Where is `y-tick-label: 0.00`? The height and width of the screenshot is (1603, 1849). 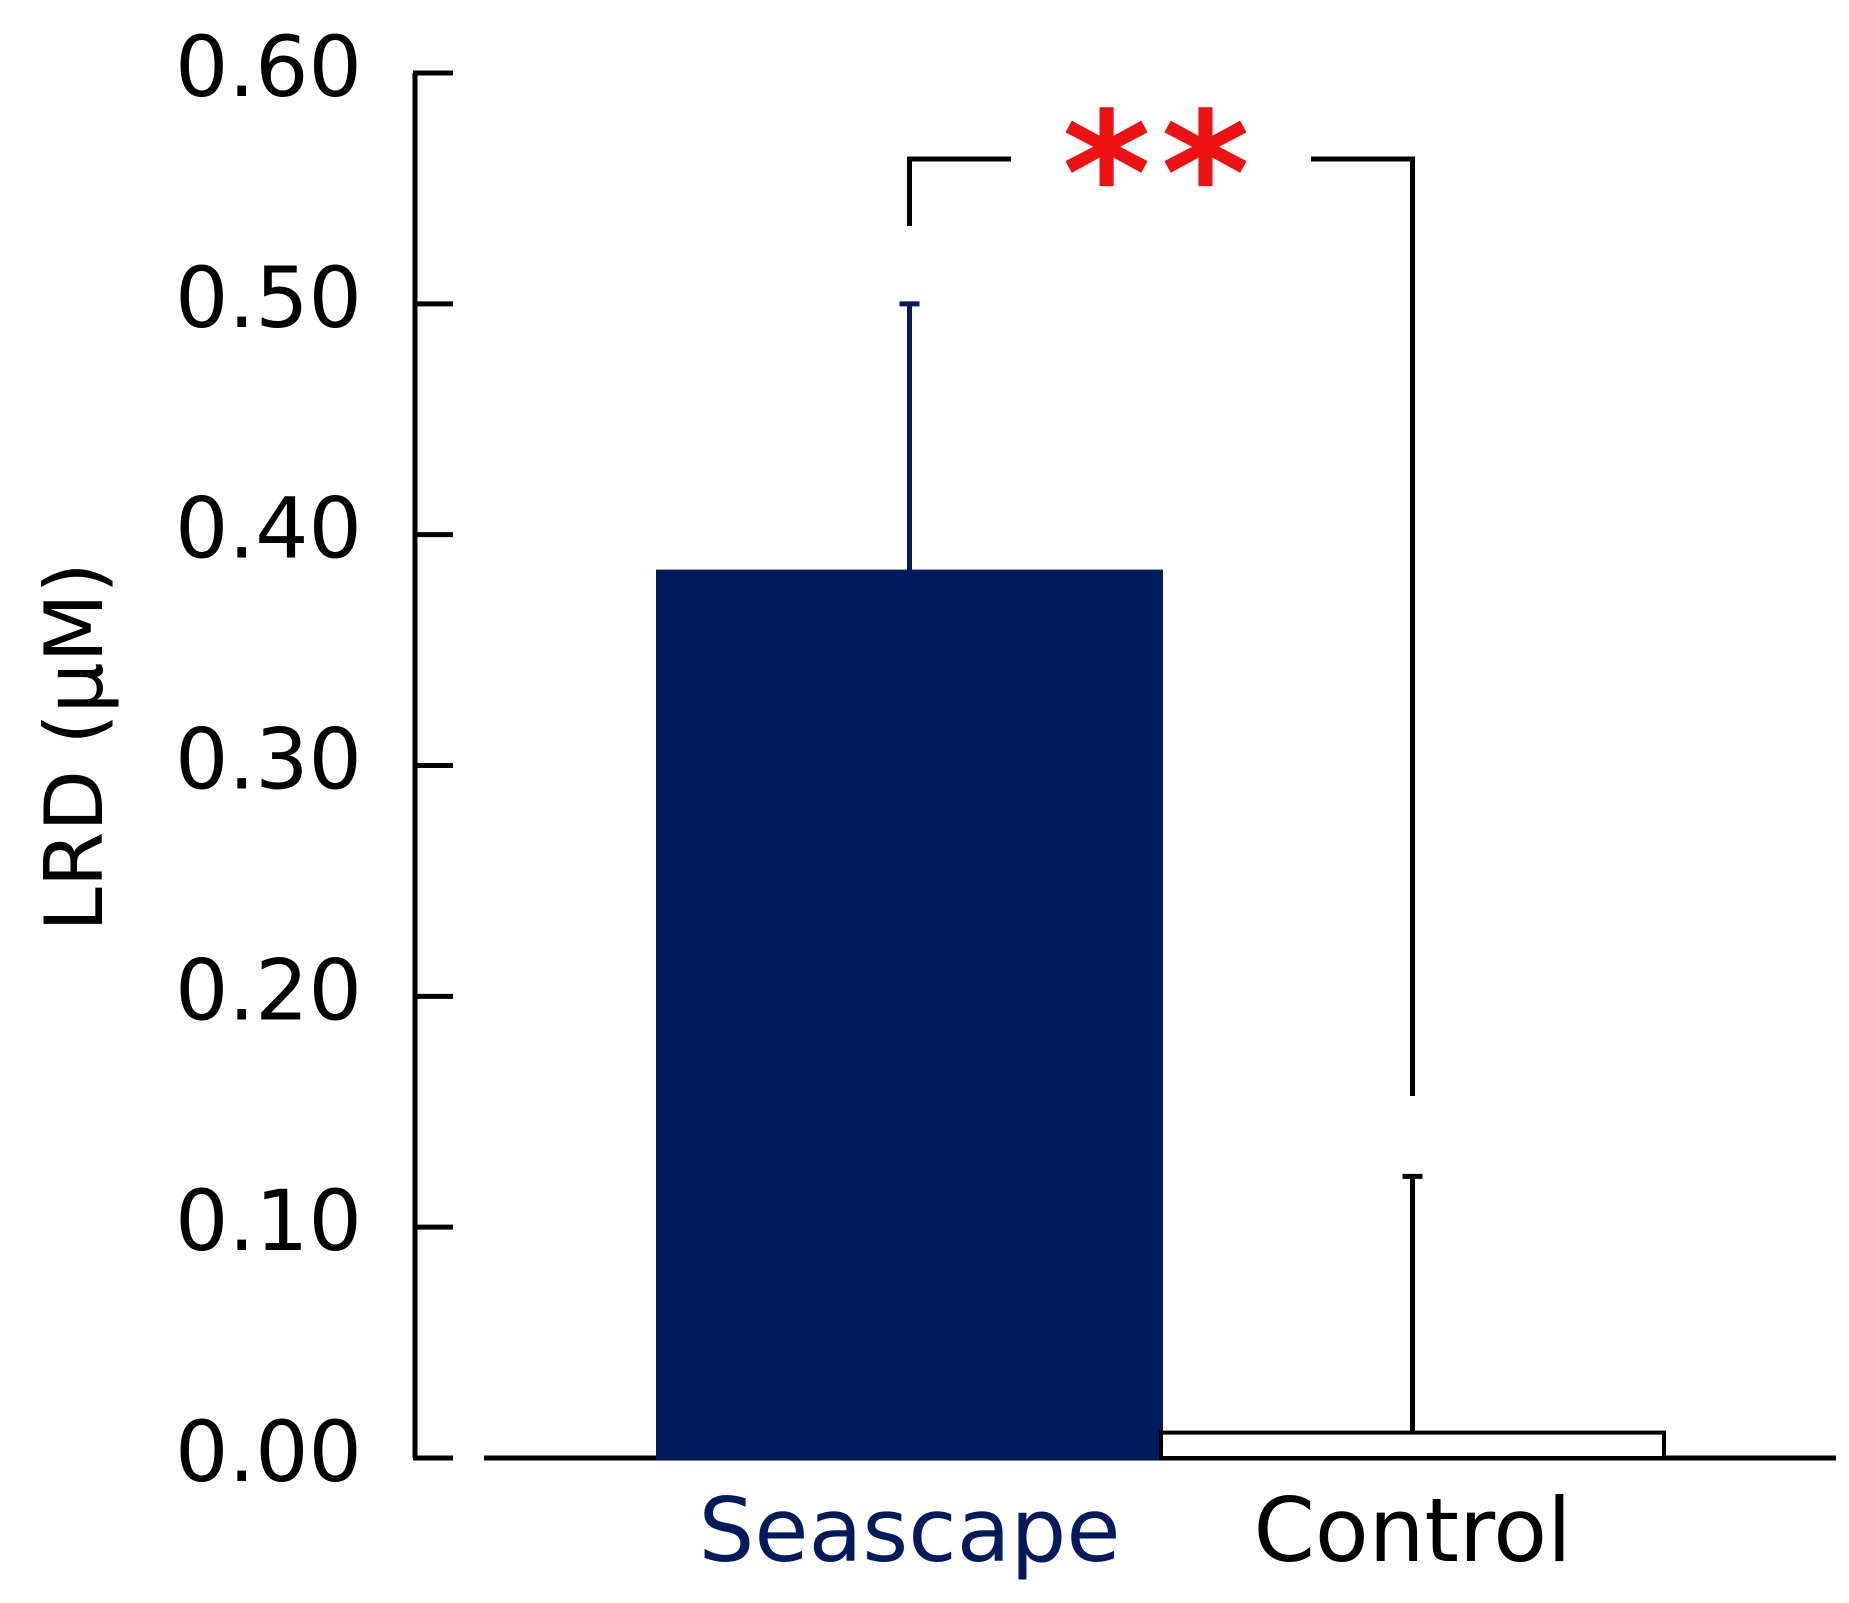 y-tick-label: 0.00 is located at coordinates (268, 1452).